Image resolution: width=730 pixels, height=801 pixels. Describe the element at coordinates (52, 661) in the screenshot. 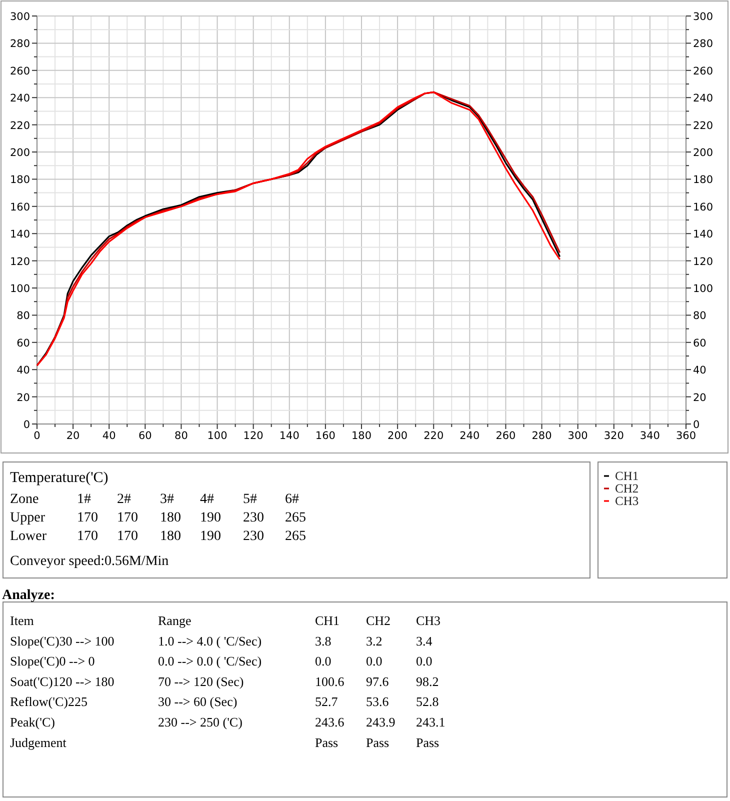

I see `text: Slope('C)0 --> 0` at that location.